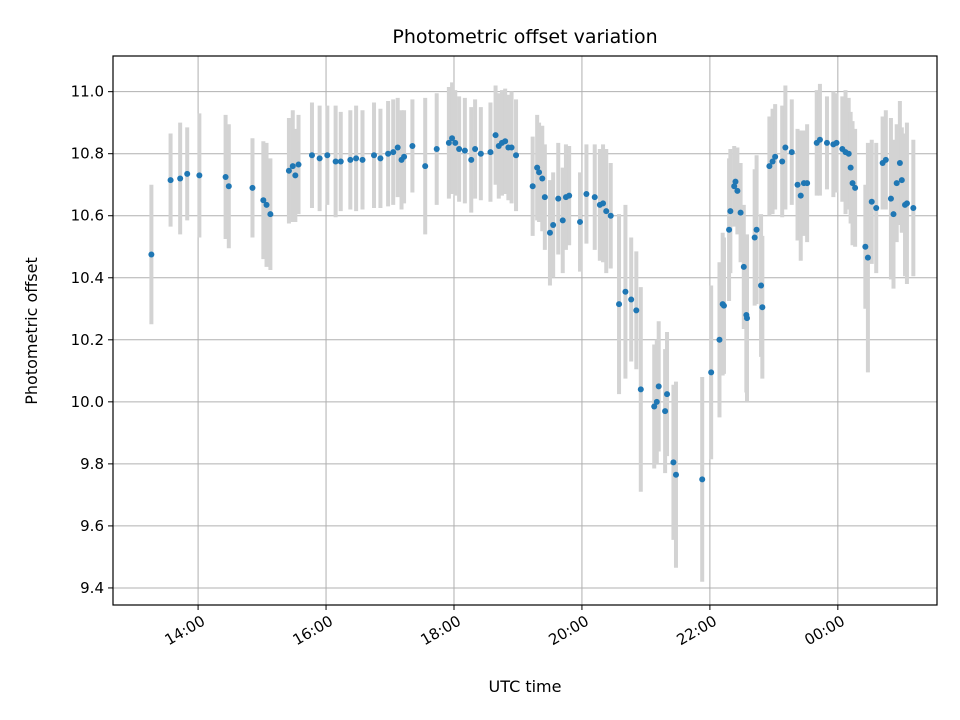 This screenshot has height=720, width=960. Describe the element at coordinates (92, 464) in the screenshot. I see `y-tick-label: 9.8` at that location.